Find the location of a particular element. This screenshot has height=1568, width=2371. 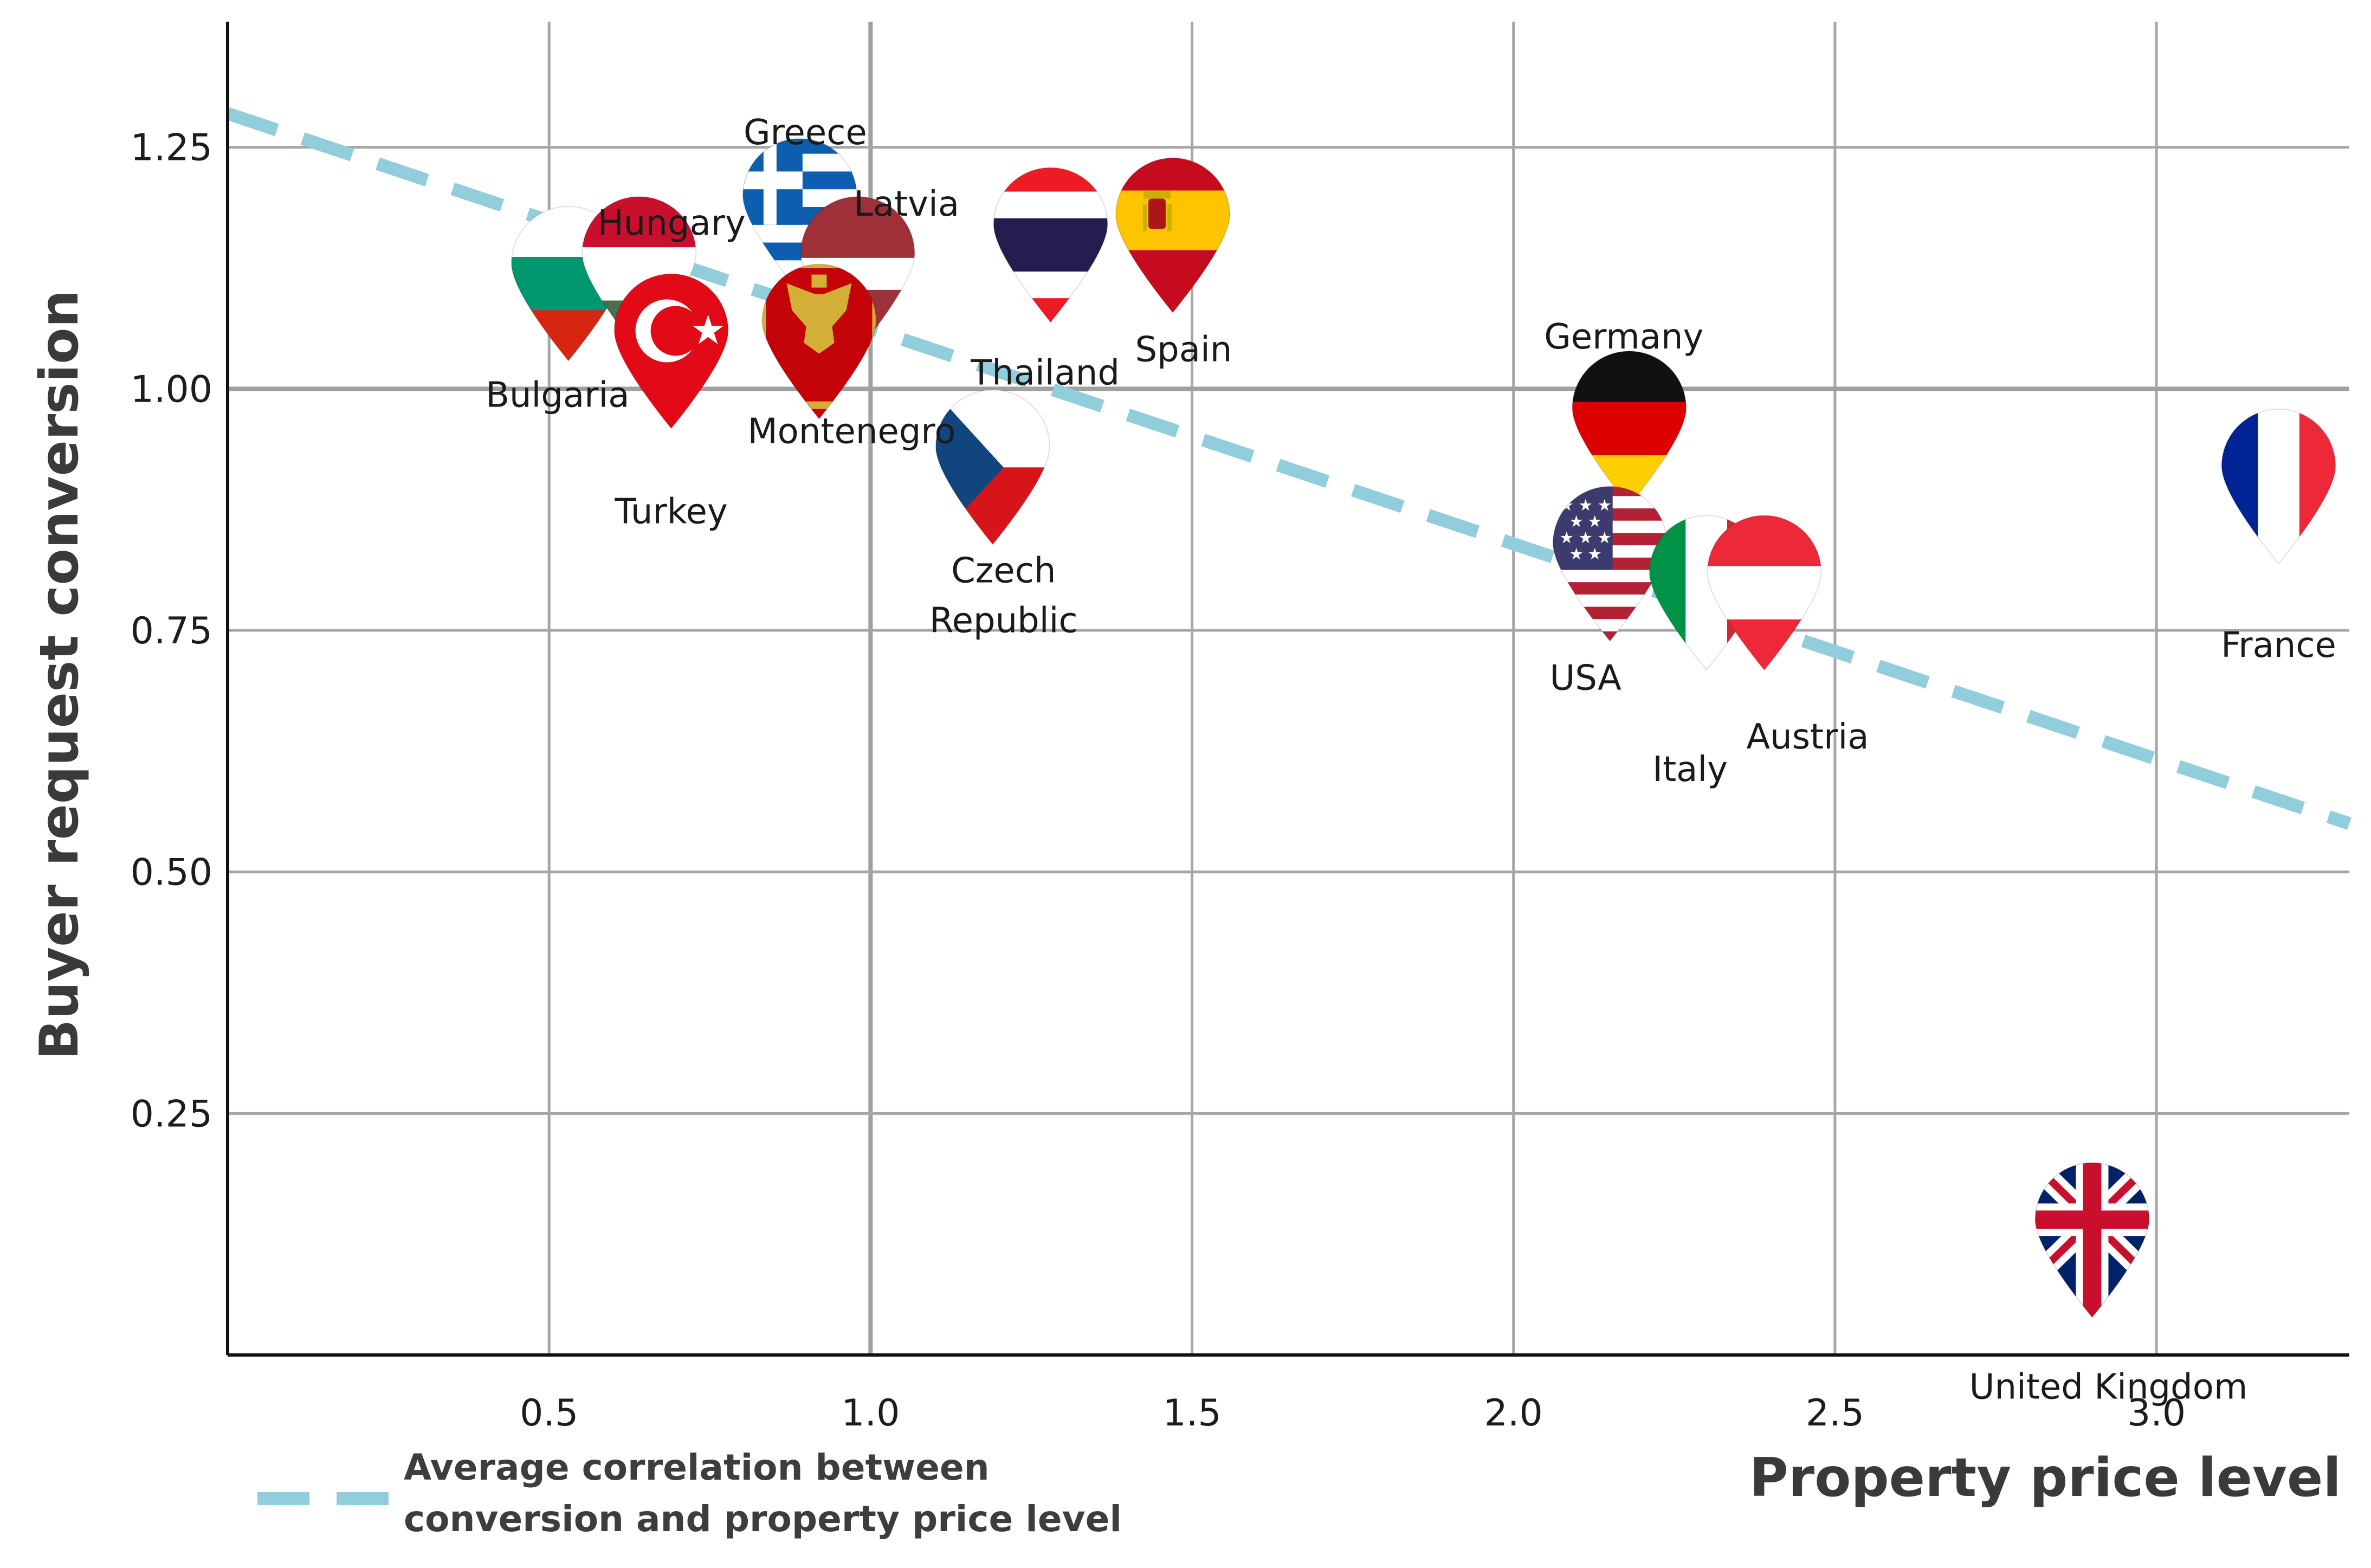

x-axis-title: Property price level is located at coordinates (2045, 1478).